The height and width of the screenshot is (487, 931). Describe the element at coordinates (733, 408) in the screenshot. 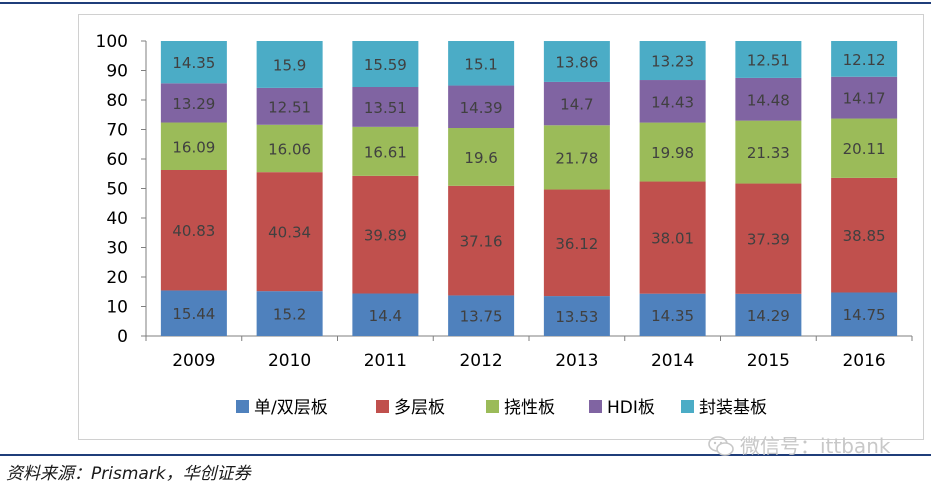

I see `legend-label: 封装基板` at that location.